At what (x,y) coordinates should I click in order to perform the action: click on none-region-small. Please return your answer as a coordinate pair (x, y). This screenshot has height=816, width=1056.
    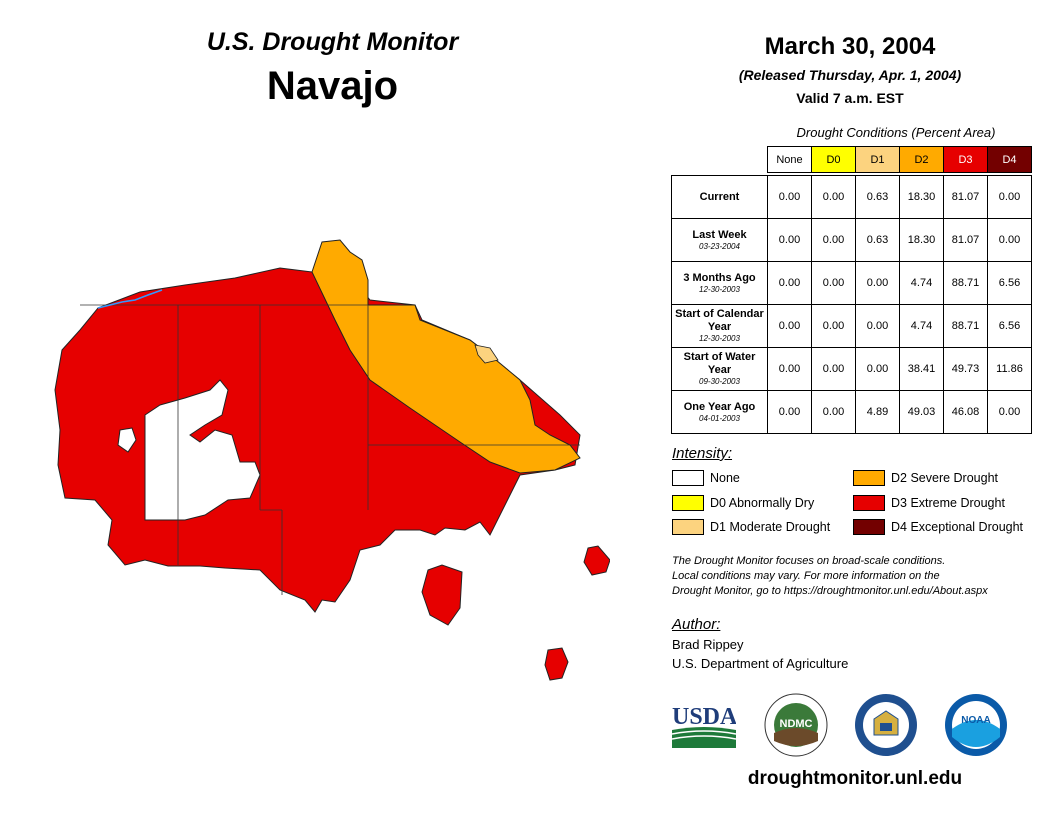
    Looking at the image, I should click on (127, 440).